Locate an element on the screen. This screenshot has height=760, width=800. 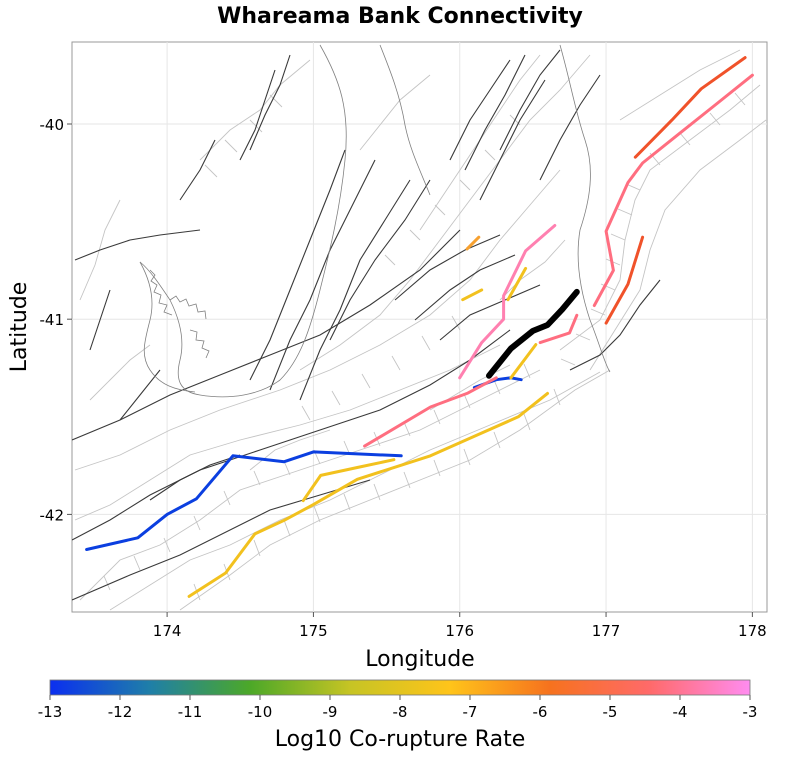
x-axis-label: Longitude is located at coordinates (419, 659).